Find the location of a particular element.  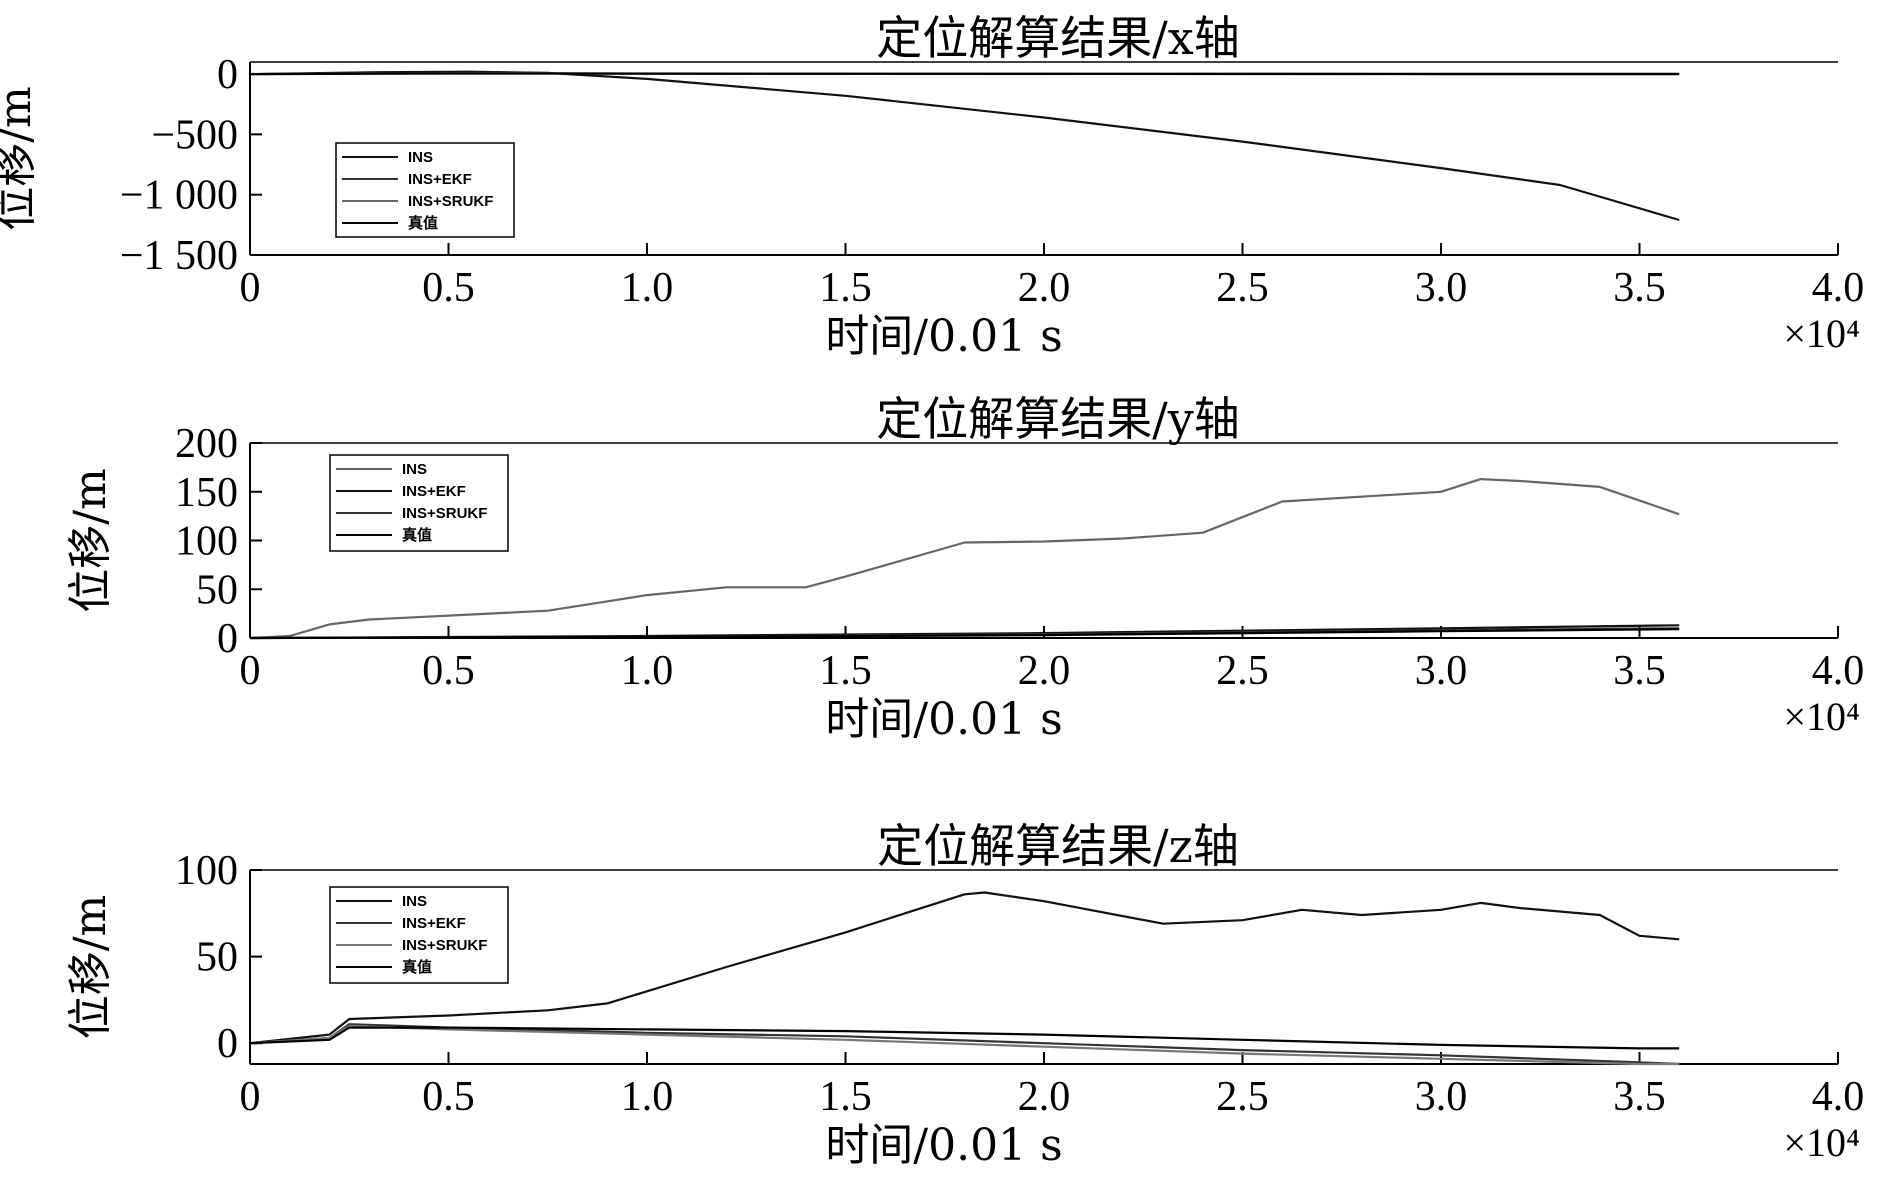

y-tick-label: −1 500 is located at coordinates (179, 256).